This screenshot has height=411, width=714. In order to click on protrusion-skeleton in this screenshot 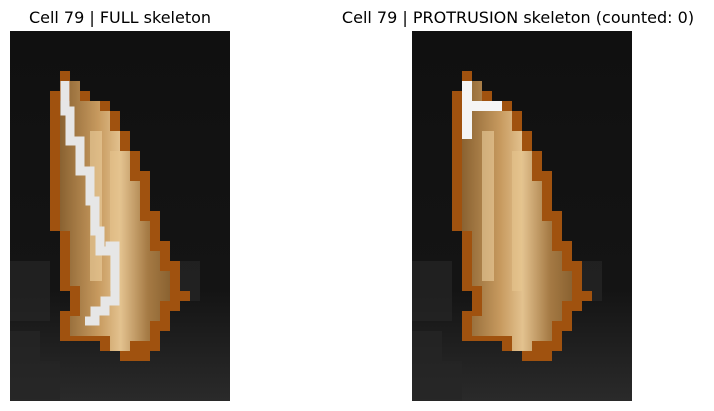, I will do `click(482, 110)`.